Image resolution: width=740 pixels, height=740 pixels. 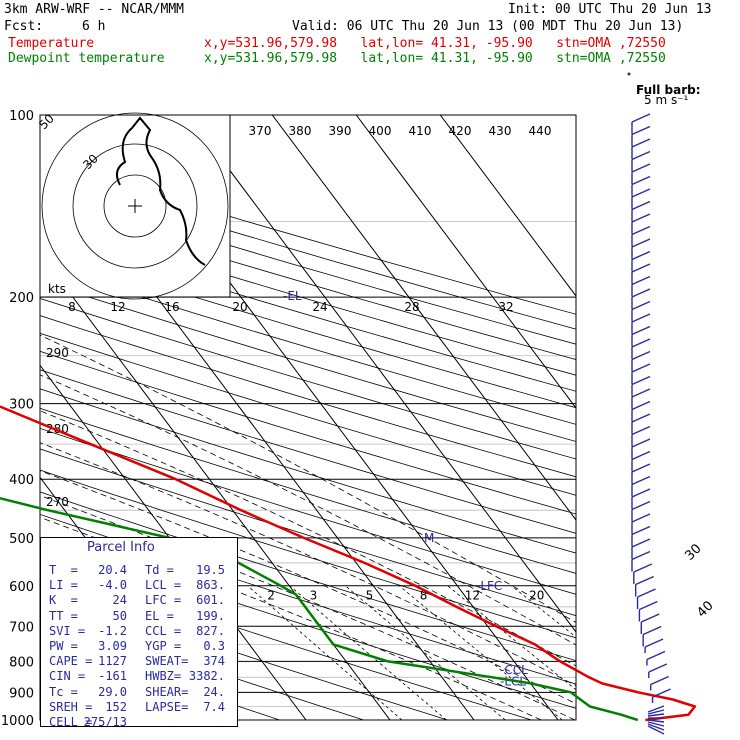 What do you see at coordinates (167, 706) in the screenshot?
I see `parcel-info-cell: LAPSE=` at bounding box center [167, 706].